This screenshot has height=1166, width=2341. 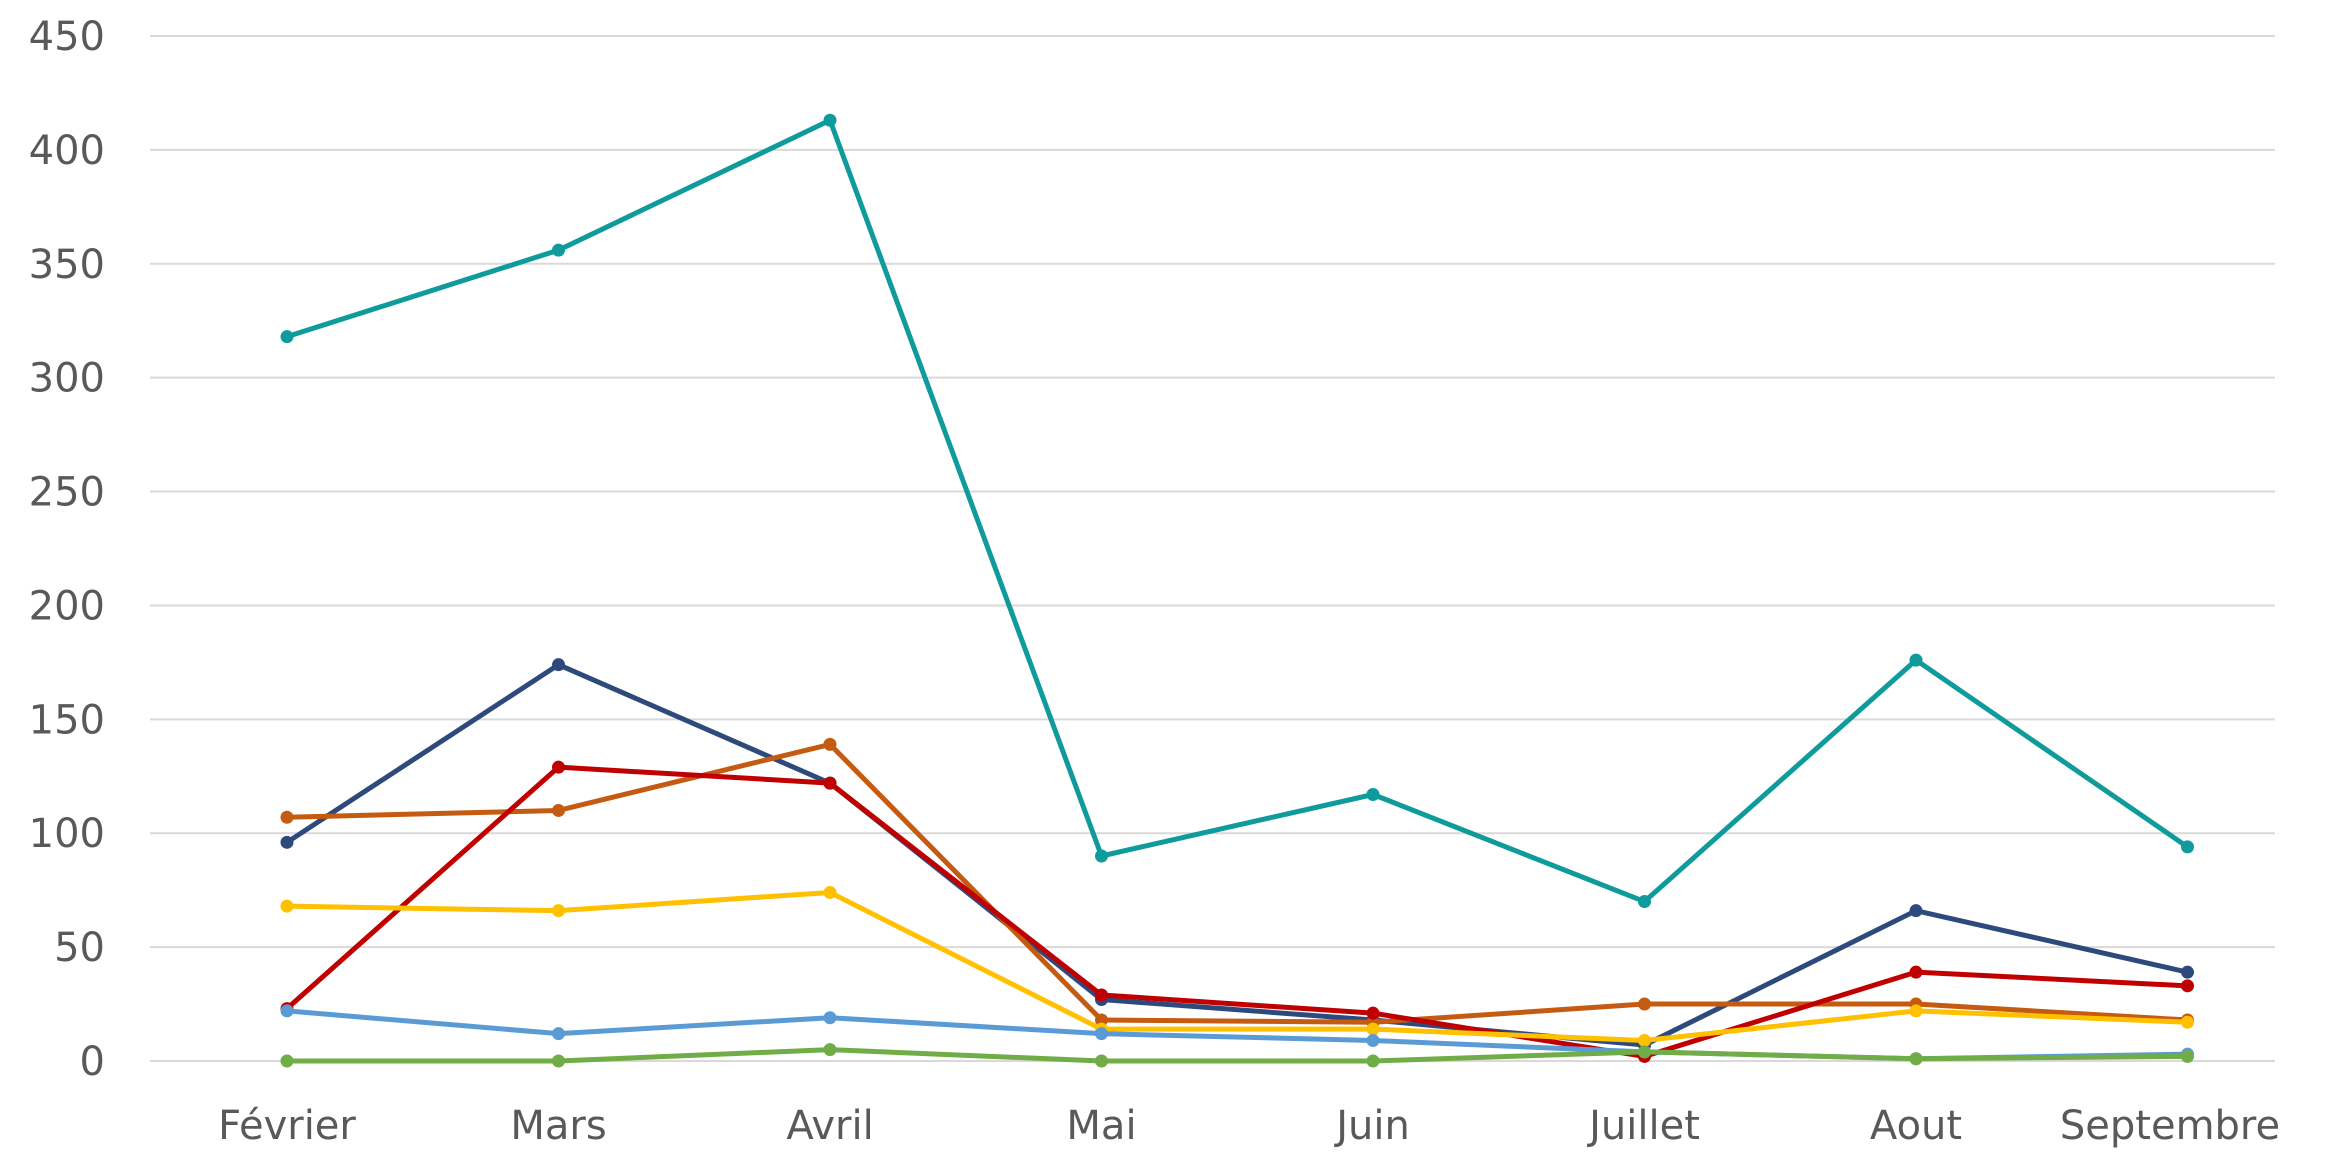 I want to click on x-tick-label: Février, so click(x=287, y=1126).